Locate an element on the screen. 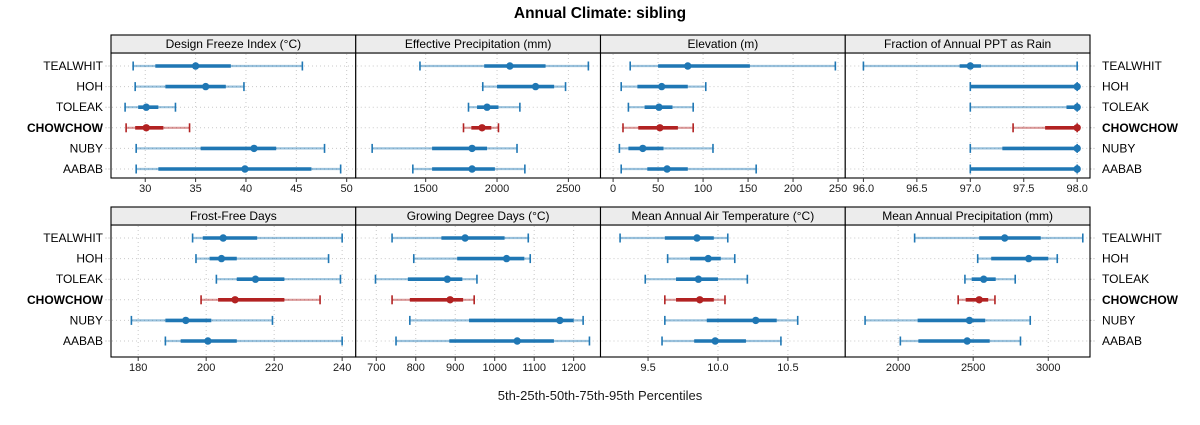 The width and height of the screenshot is (1200, 425). x-tick-label: 1000 is located at coordinates (494, 368).